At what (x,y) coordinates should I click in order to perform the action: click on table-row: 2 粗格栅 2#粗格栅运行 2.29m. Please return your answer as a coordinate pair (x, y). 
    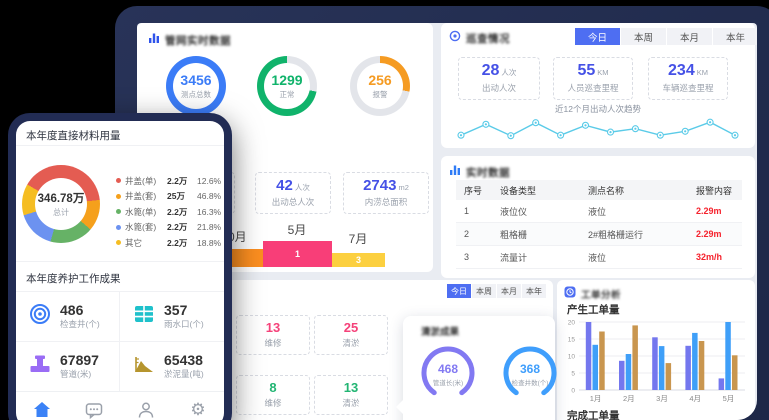
    Looking at the image, I should click on (599, 234).